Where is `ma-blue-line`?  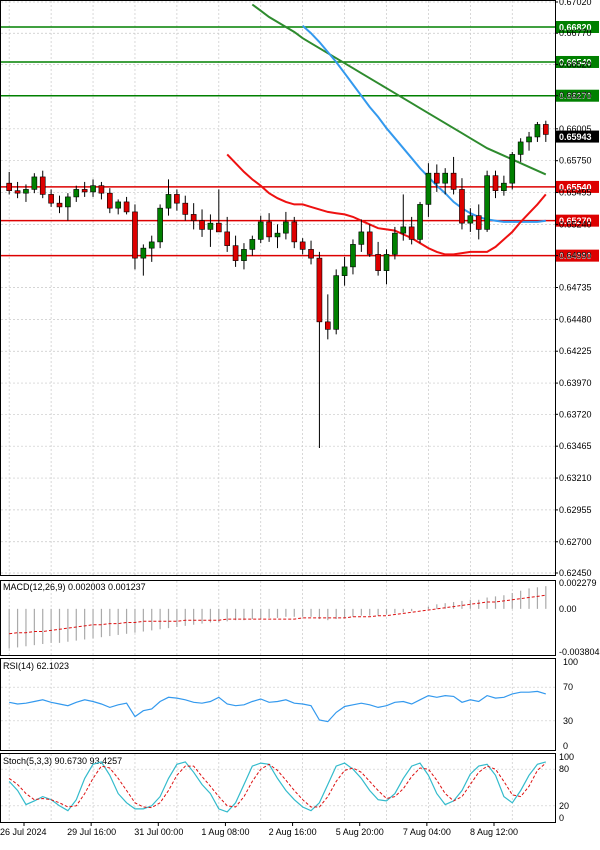
ma-blue-line is located at coordinates (424, 123).